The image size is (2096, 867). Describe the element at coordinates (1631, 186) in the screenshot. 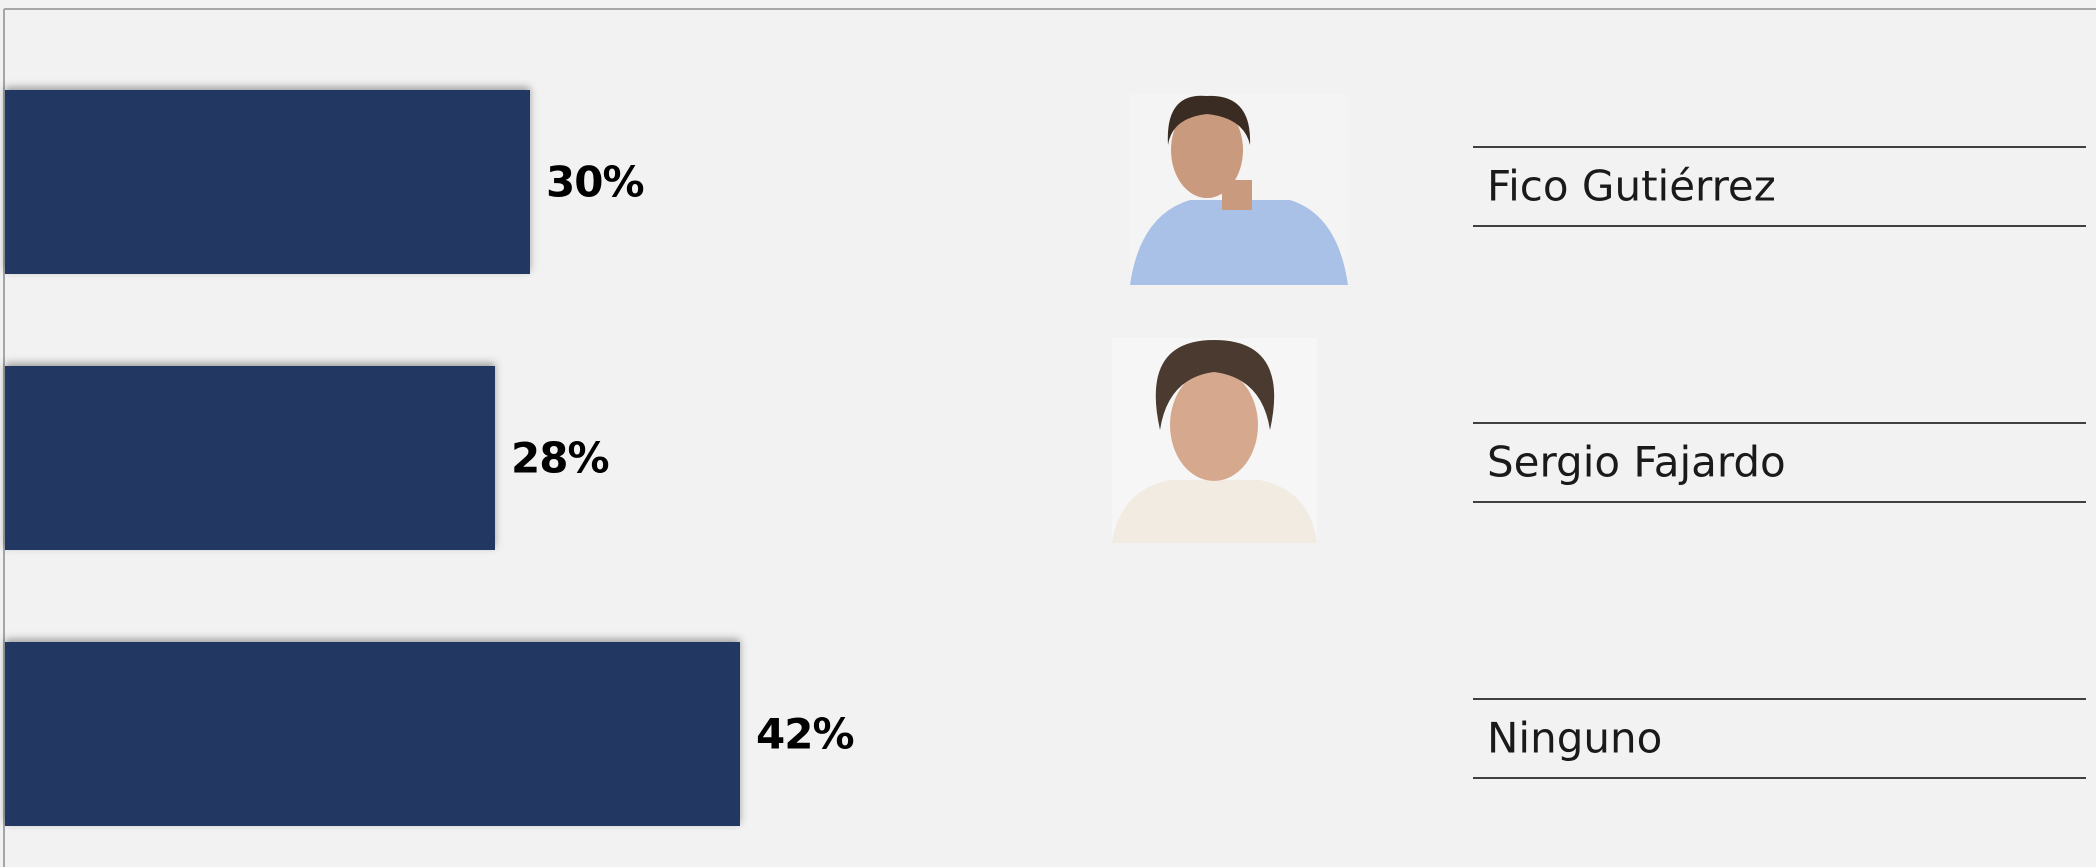

I see `category-label: Fico Gutiérrez` at that location.